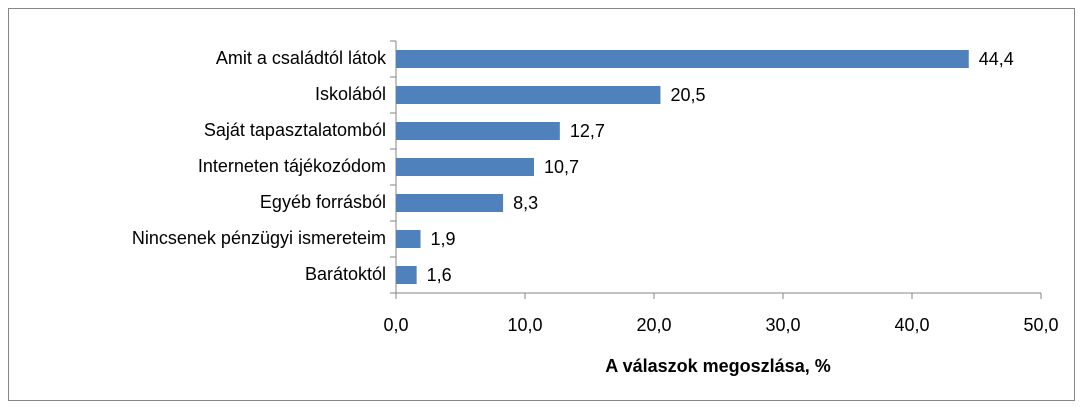 This screenshot has height=409, width=1082. I want to click on value-label: 44,4, so click(996, 59).